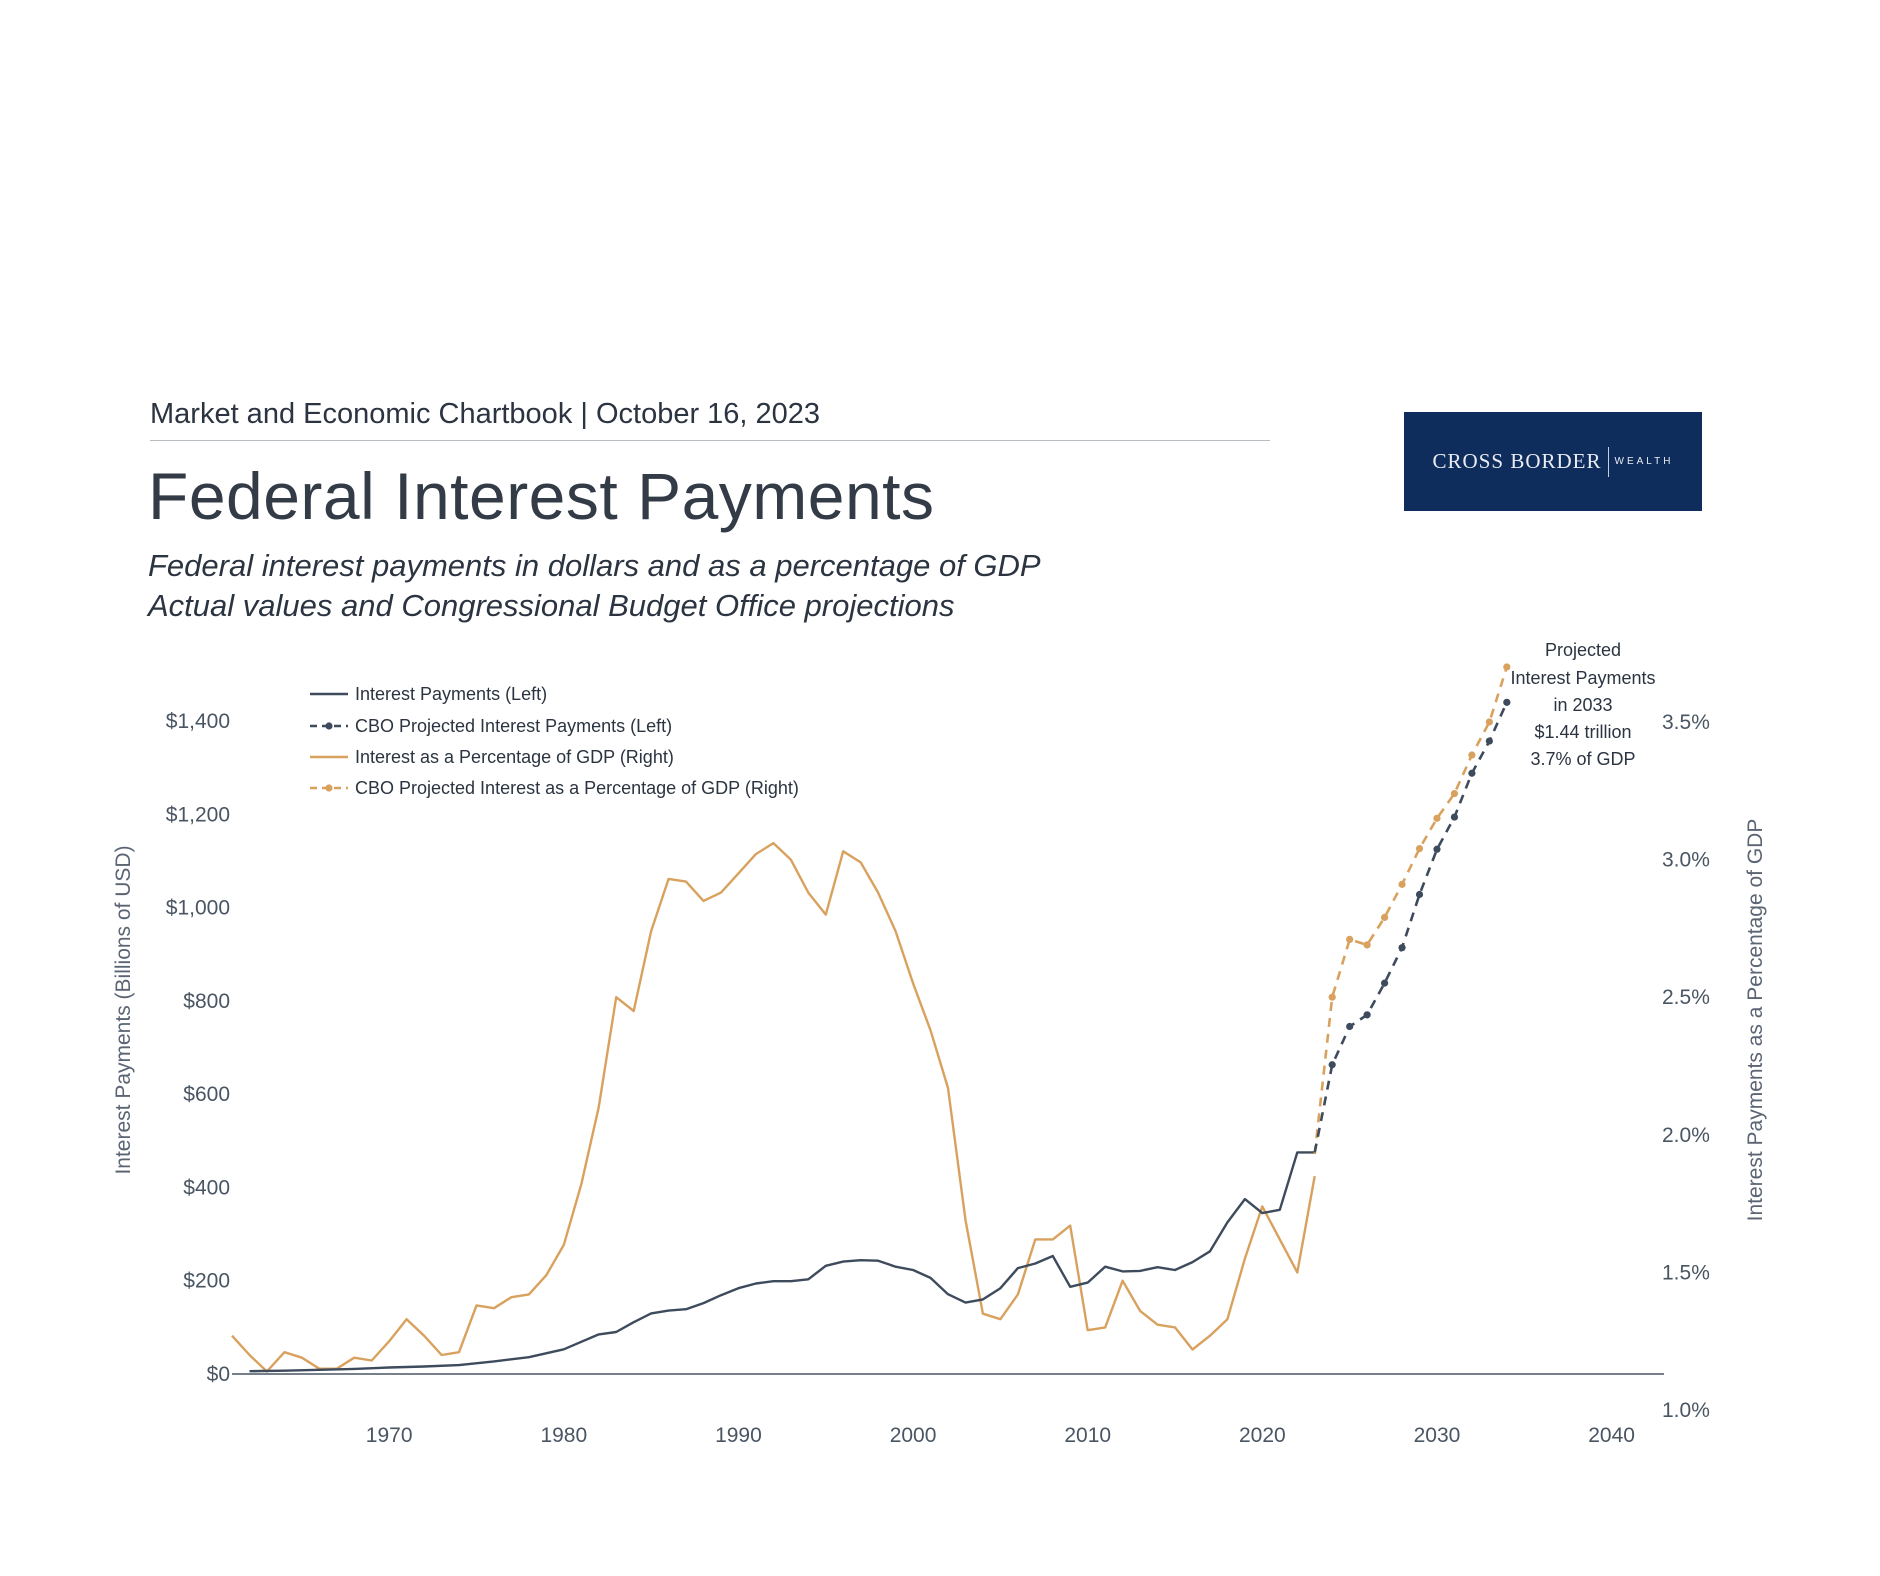 The height and width of the screenshot is (1576, 1880). What do you see at coordinates (1686, 722) in the screenshot?
I see `y-right-tick-label: 3.5%` at bounding box center [1686, 722].